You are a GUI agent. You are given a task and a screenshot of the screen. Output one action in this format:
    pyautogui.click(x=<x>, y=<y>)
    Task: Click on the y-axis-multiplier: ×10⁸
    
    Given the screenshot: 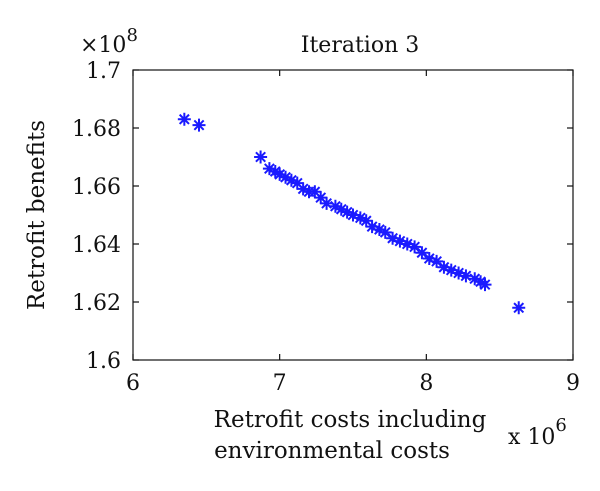 What is the action you would take?
    pyautogui.click(x=109, y=41)
    